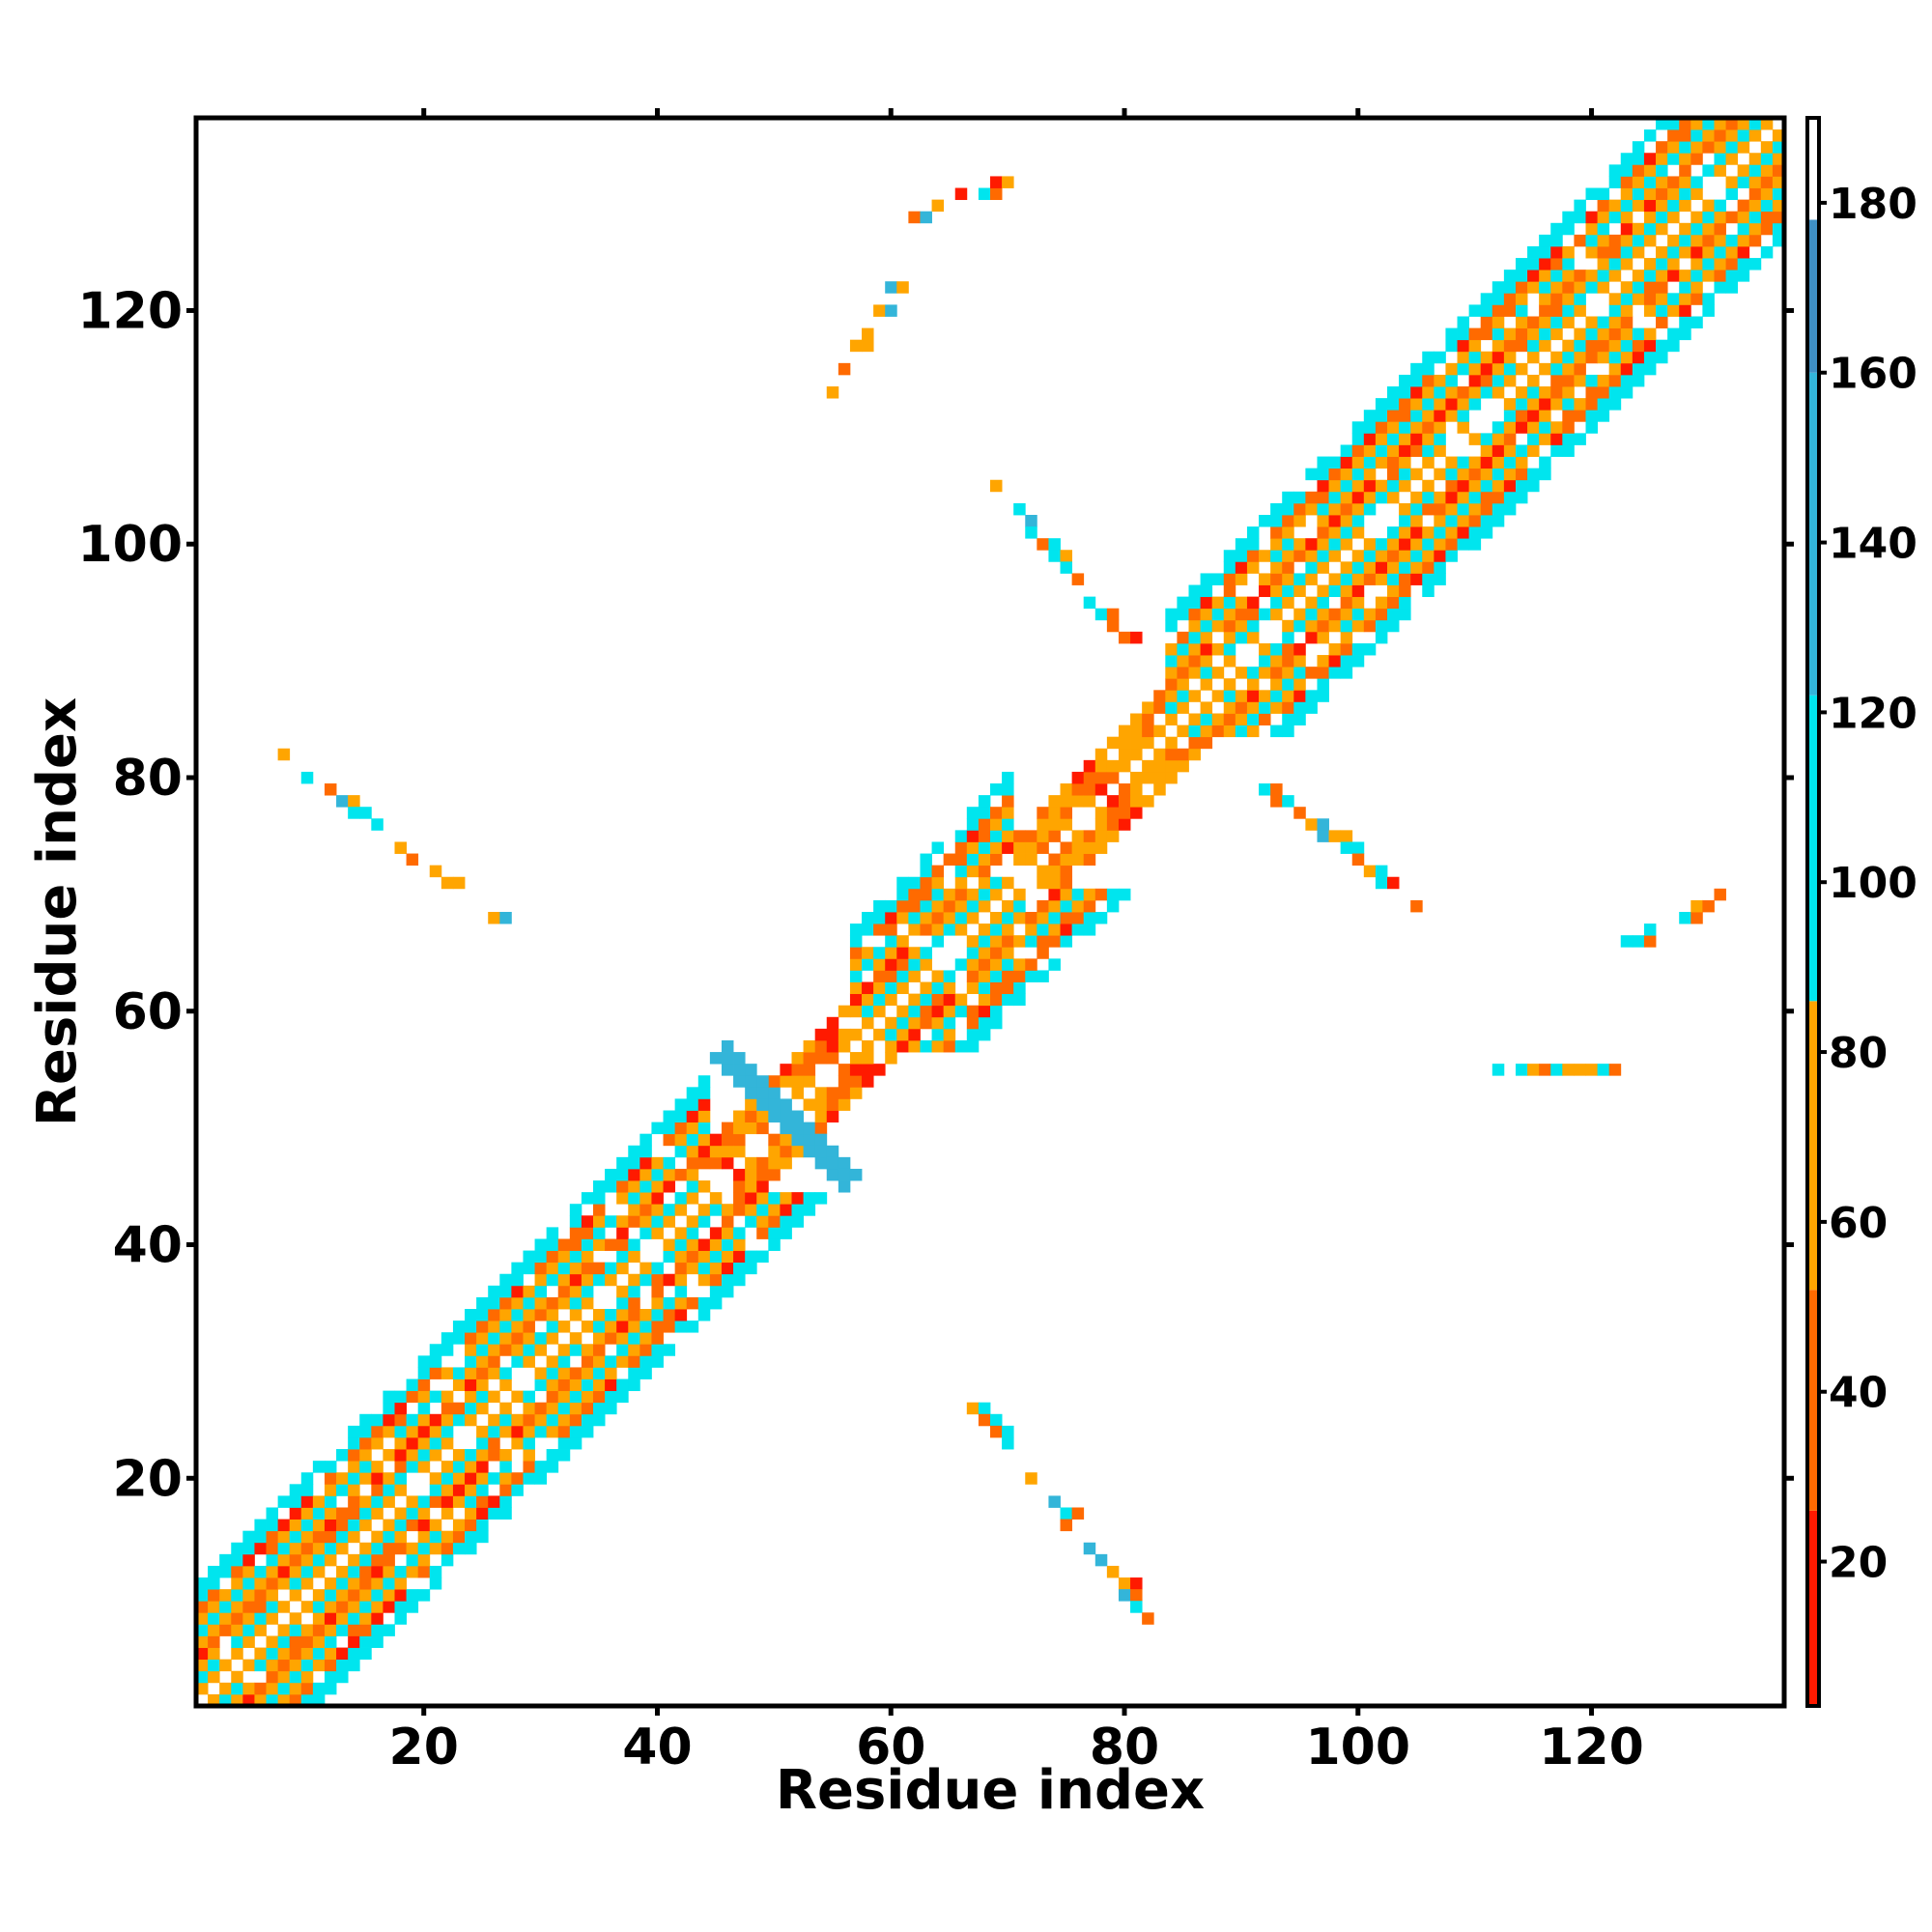 This screenshot has width=1932, height=1932. What do you see at coordinates (1813, 534) in the screenshot?
I see `colorbar-band` at bounding box center [1813, 534].